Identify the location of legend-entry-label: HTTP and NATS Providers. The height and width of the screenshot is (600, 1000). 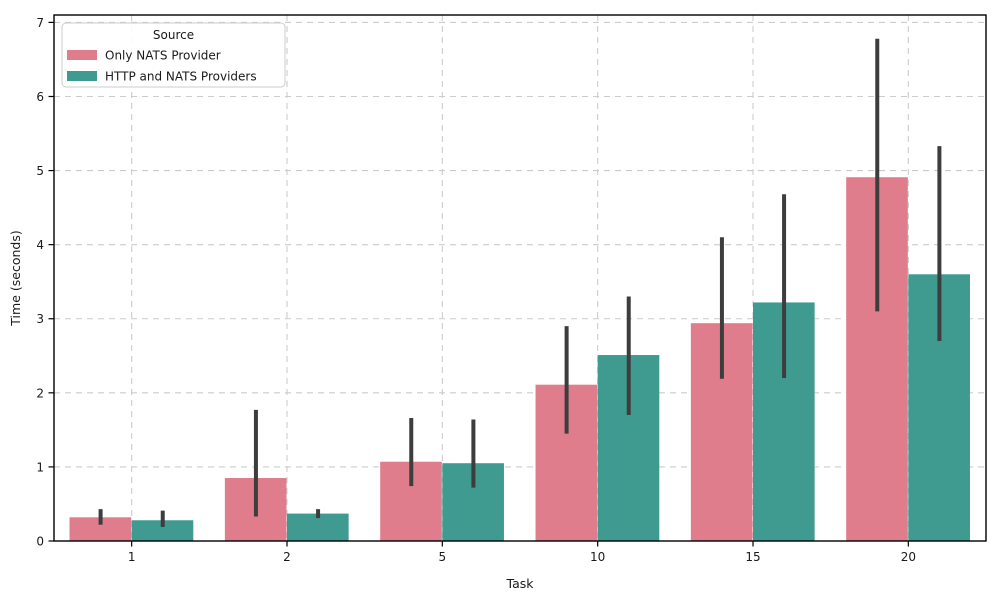
(181, 77).